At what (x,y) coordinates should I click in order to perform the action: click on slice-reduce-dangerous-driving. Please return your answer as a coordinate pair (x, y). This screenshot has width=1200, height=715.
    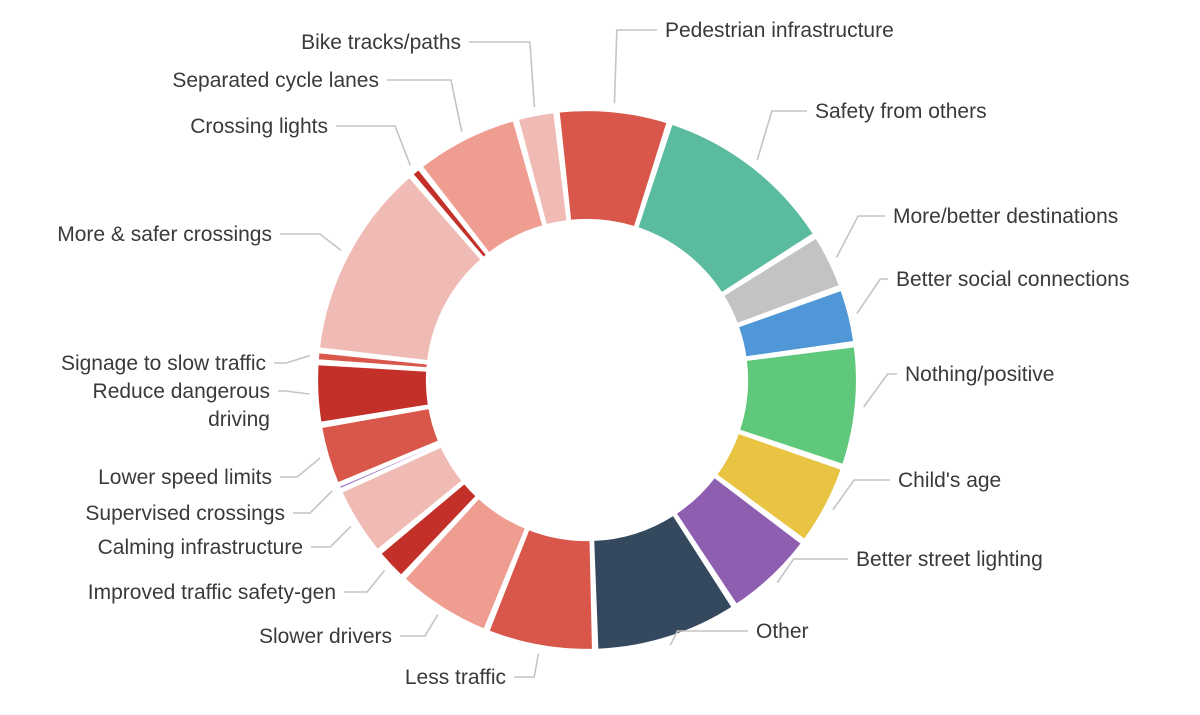
    Looking at the image, I should click on (373, 393).